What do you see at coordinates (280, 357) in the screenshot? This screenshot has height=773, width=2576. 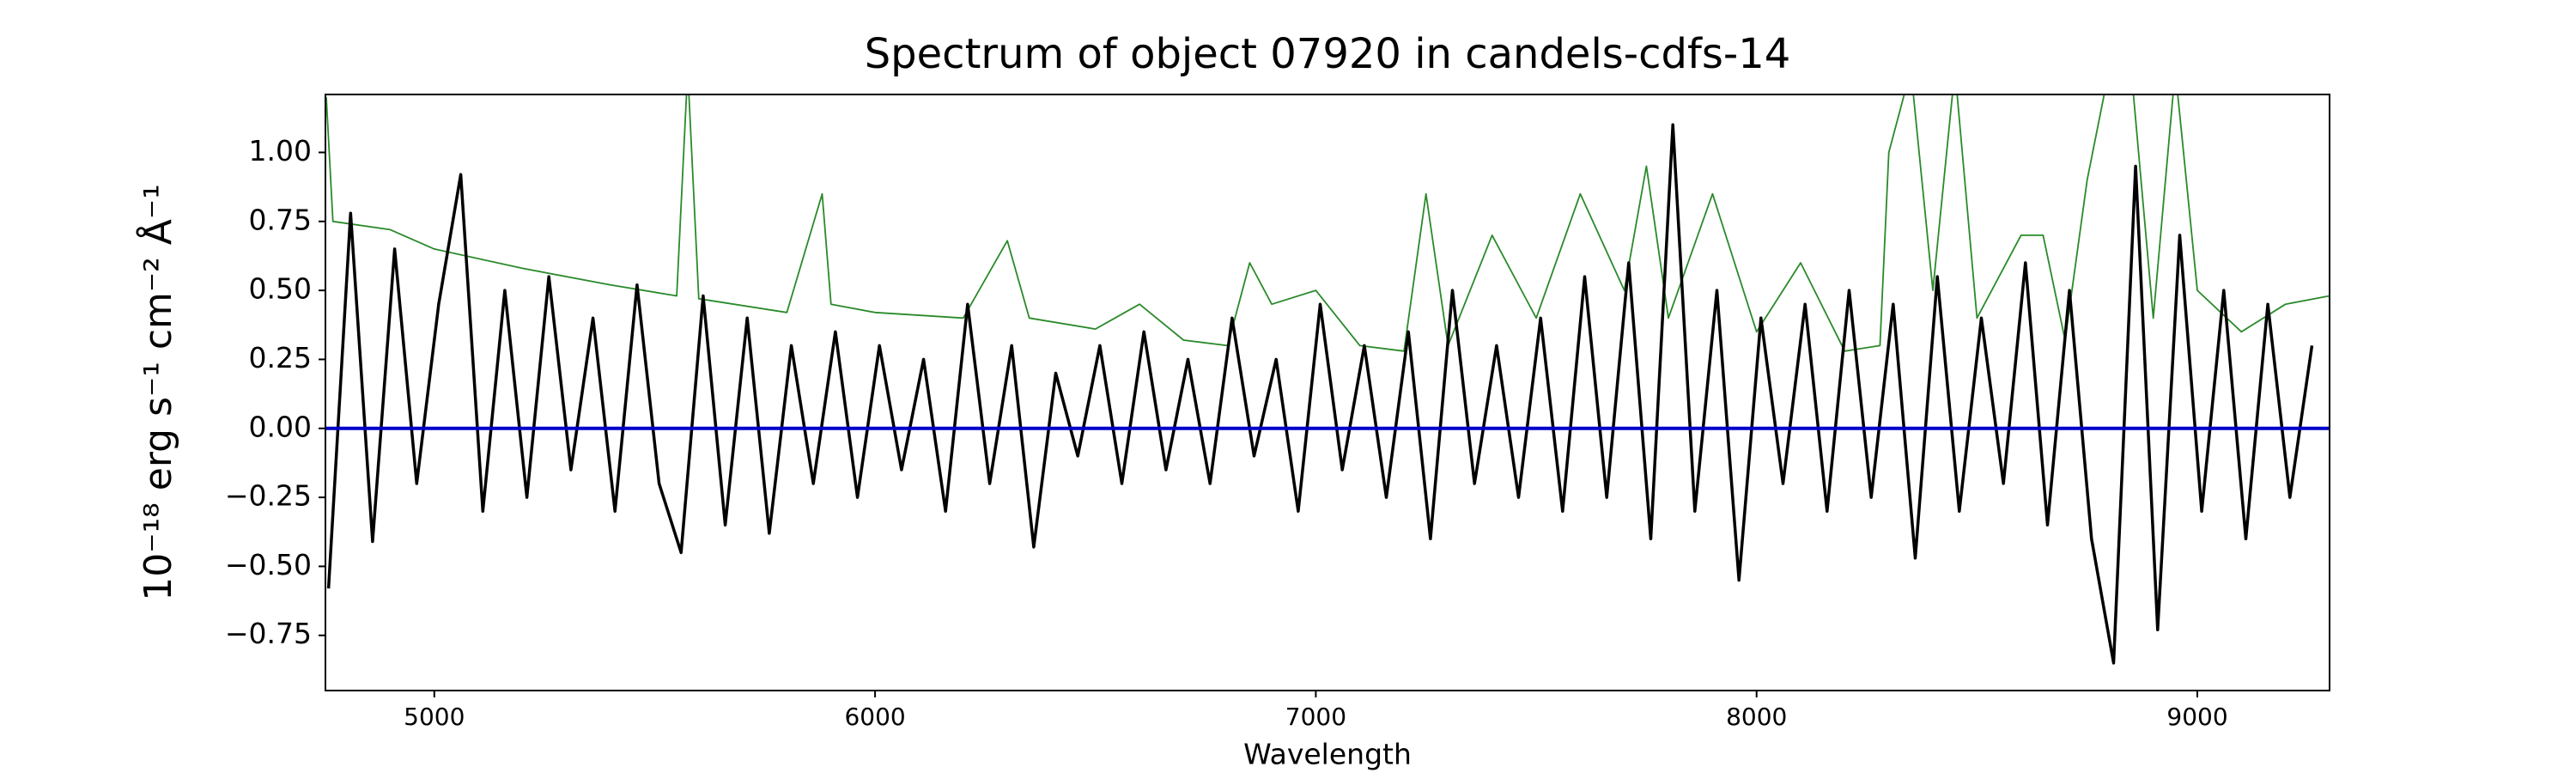 I see `y-tick-label: 0.25` at bounding box center [280, 357].